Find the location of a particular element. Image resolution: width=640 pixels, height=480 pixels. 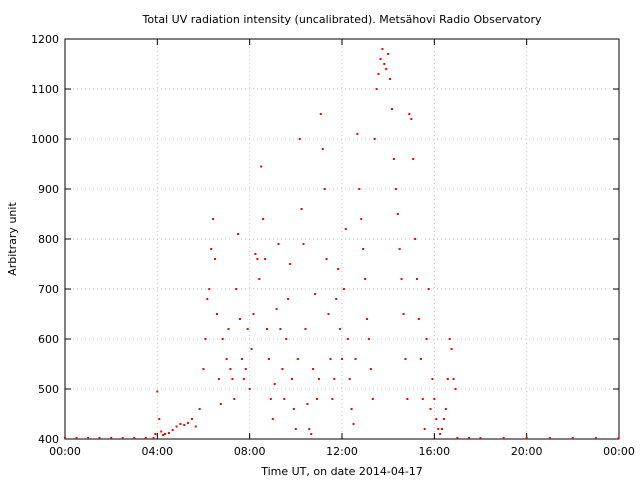

y-tick-label: 700 is located at coordinates (48, 289).